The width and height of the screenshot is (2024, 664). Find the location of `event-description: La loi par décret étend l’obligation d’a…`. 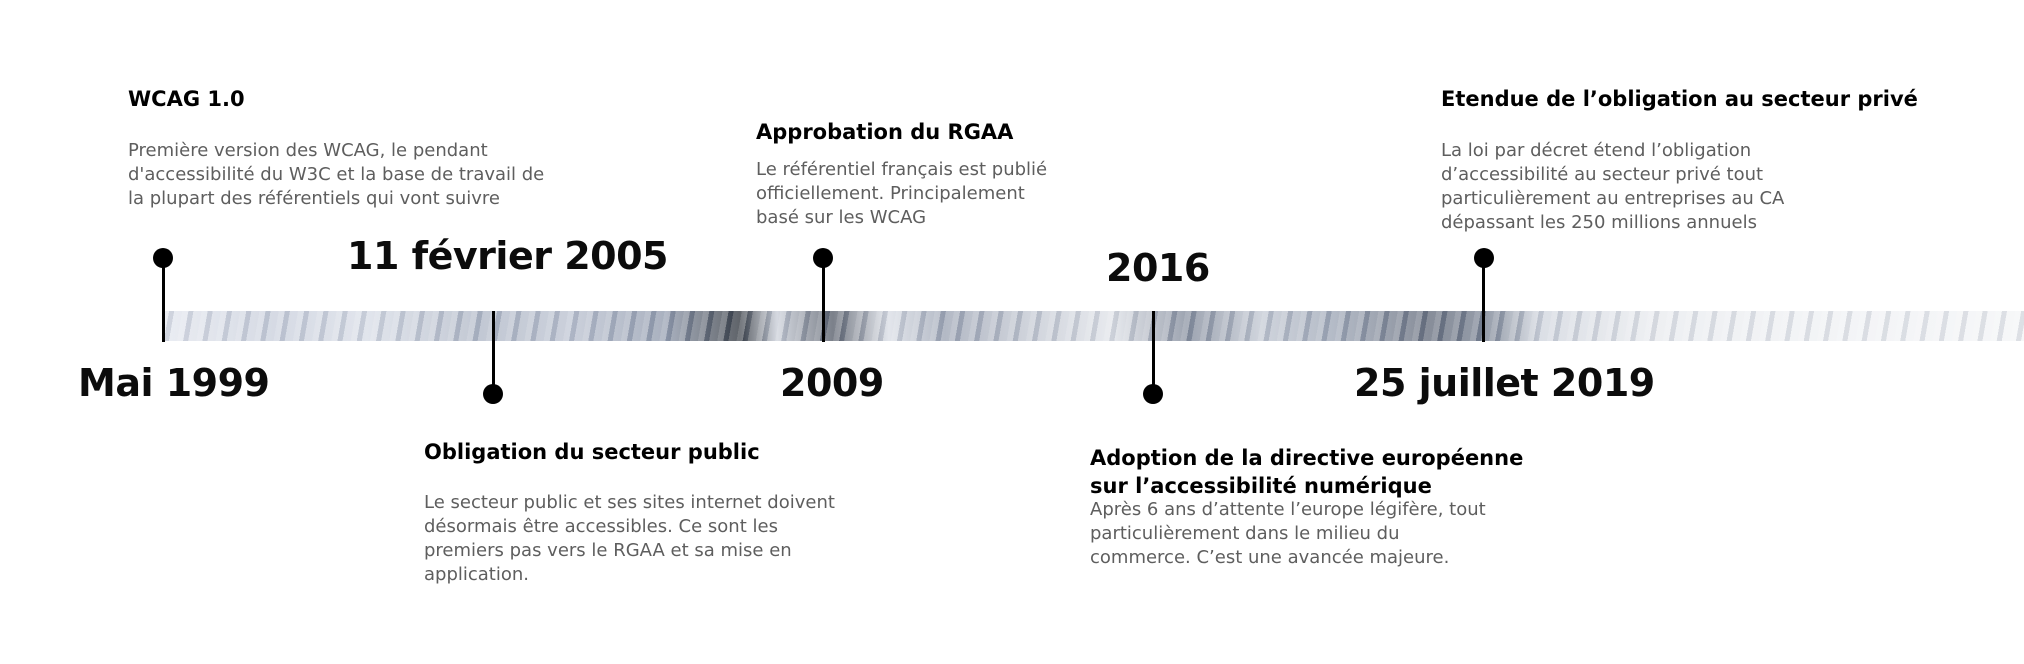

event-description: La loi par décret étend l’obligation d’a… is located at coordinates (1612, 187).